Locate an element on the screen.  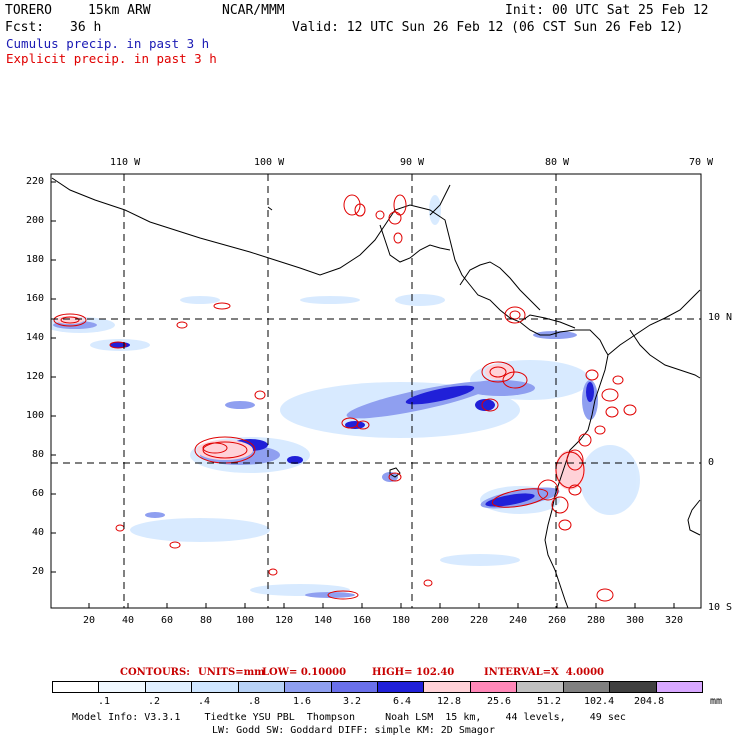
colorbar-label: 204.8 is located at coordinates (649, 701).